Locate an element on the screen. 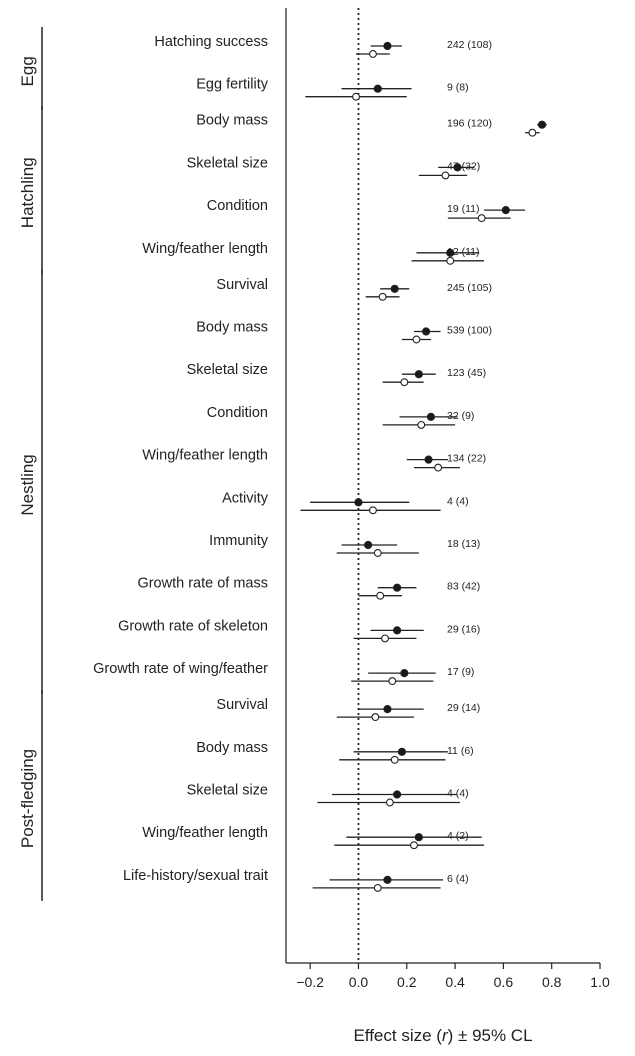  forest-row: Egg fertility 9 (8) is located at coordinates (332, 89).